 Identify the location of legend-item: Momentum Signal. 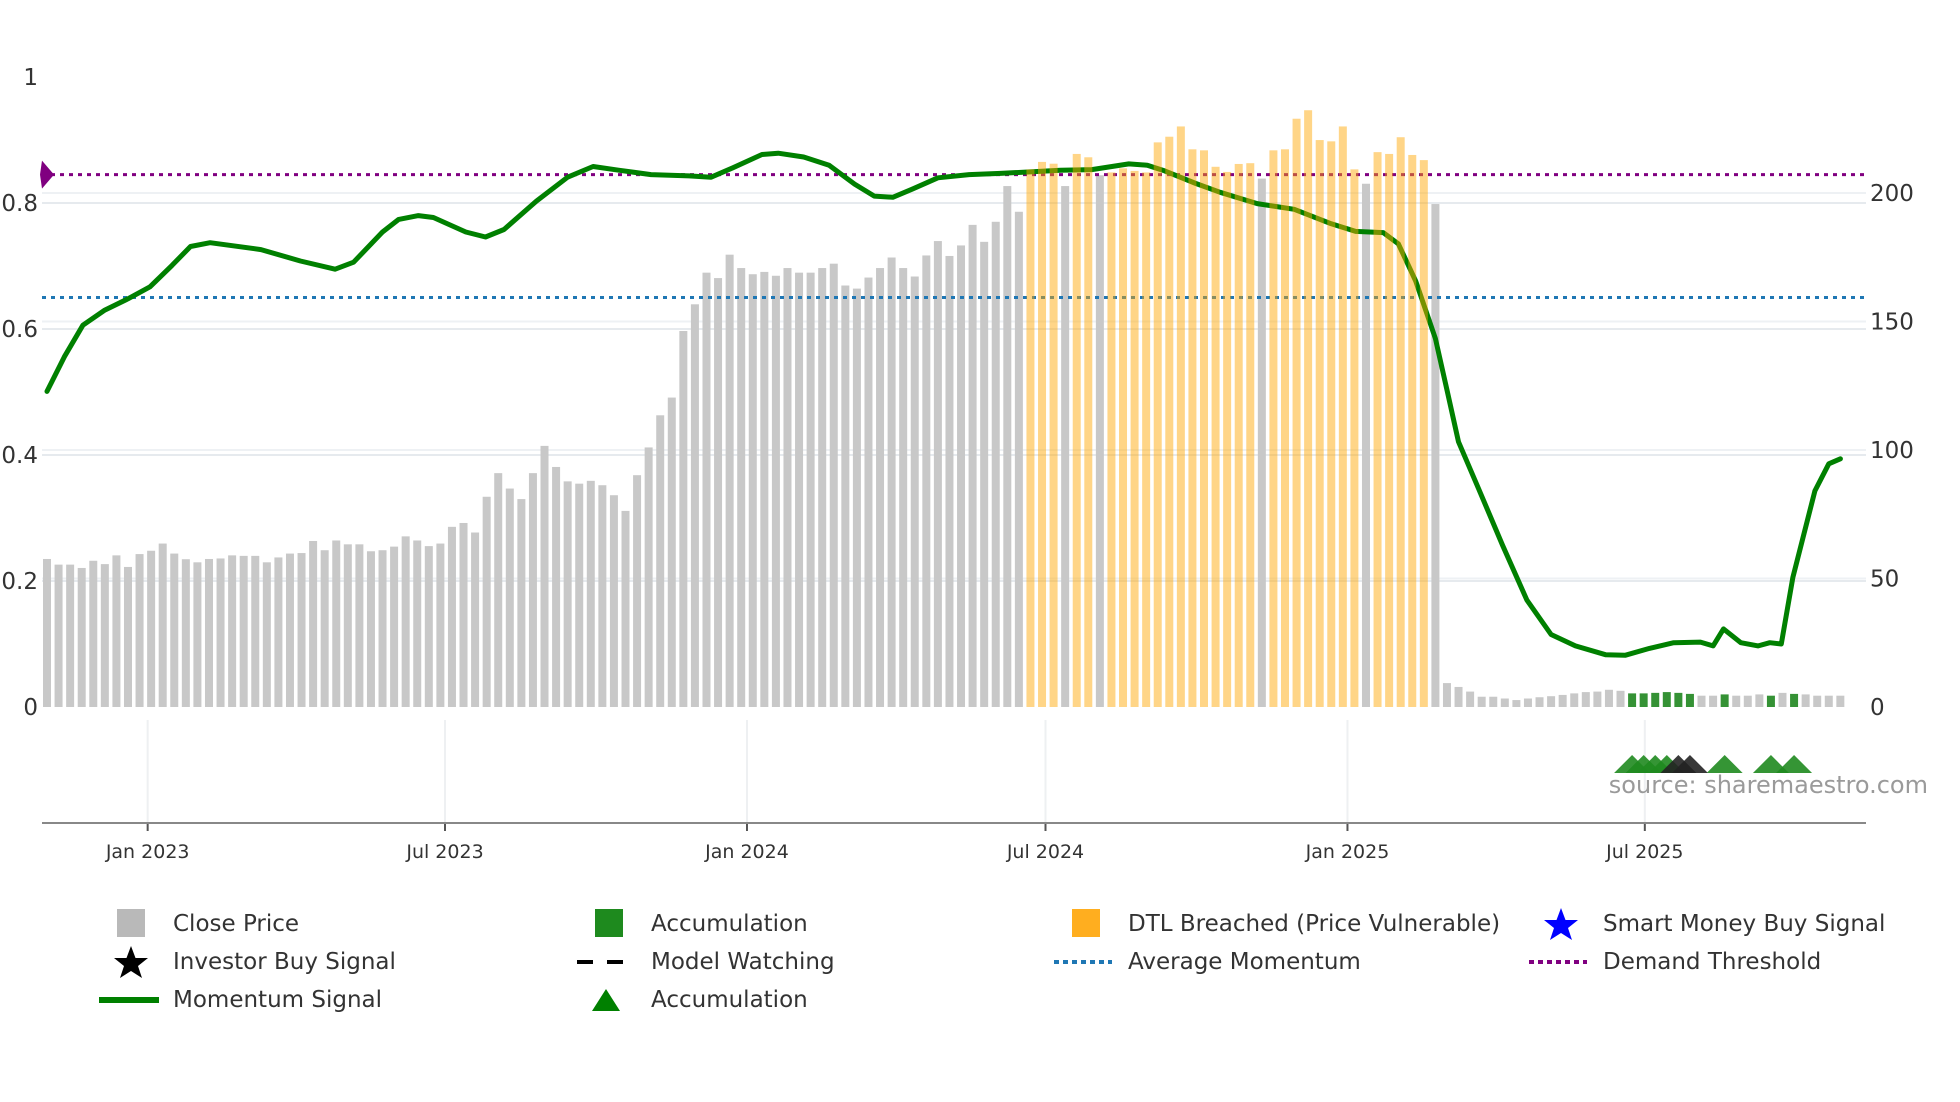
(241, 1000).